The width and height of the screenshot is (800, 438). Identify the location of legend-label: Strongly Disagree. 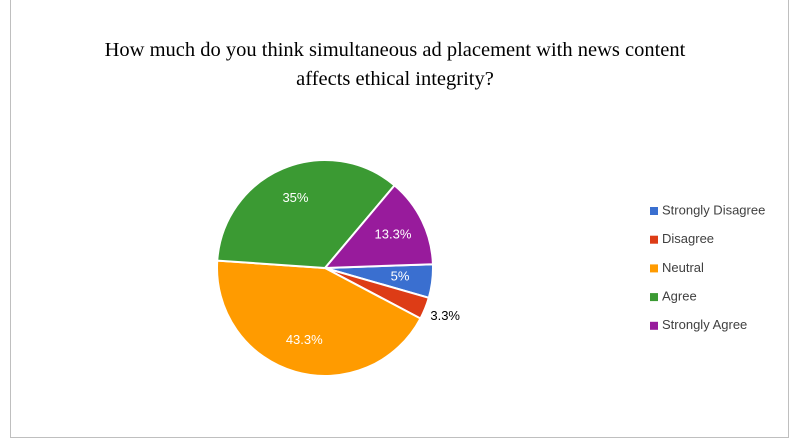
(713, 209).